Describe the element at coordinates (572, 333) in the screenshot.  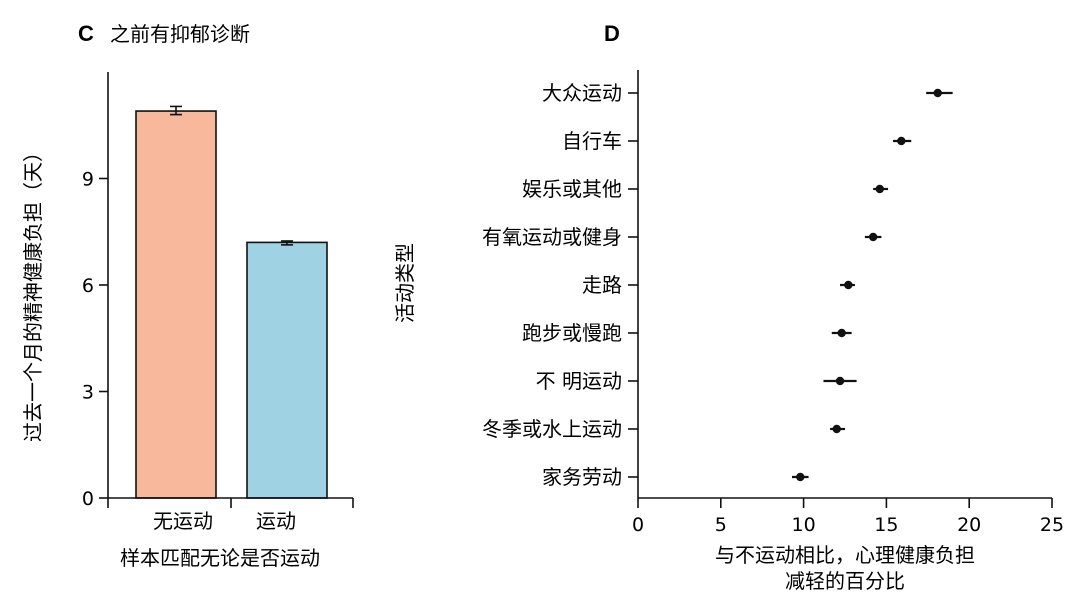
I see `y-tick-label: 跑步或慢跑` at that location.